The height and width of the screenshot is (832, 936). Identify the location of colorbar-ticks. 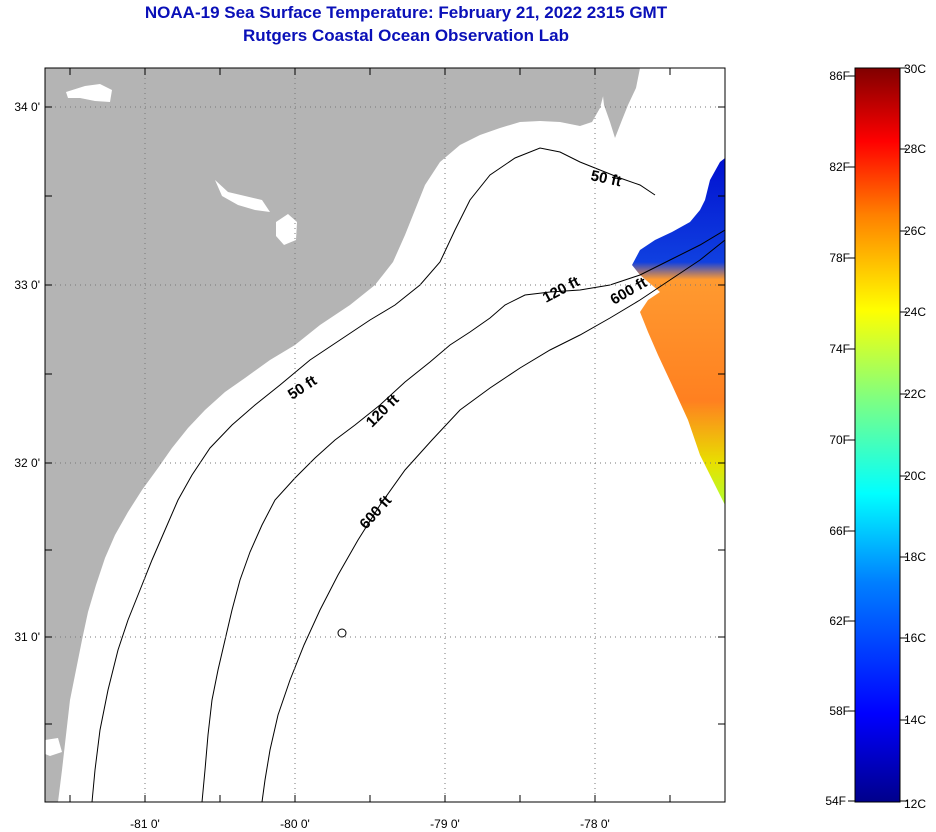
(877, 434).